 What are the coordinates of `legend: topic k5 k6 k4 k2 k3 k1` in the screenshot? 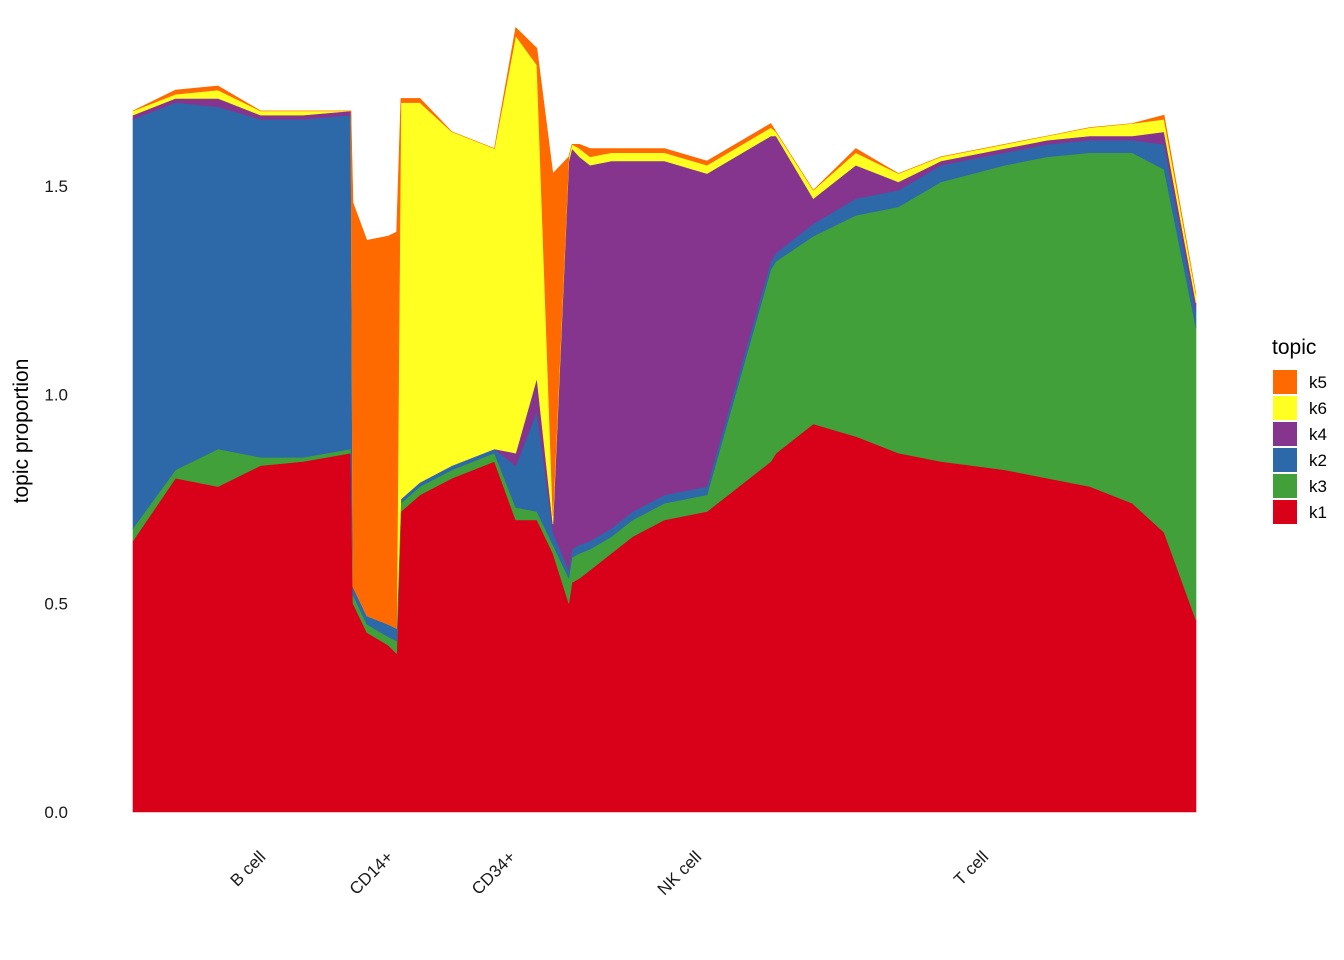 It's located at (1299, 430).